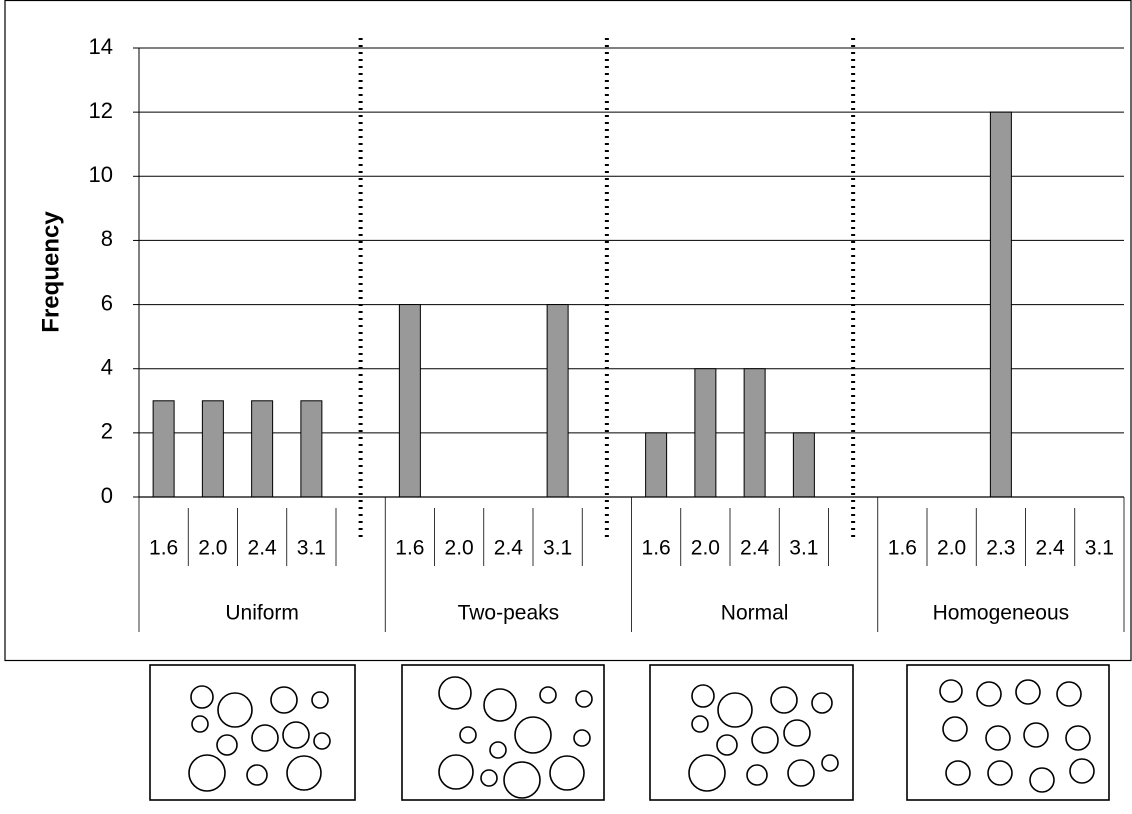  What do you see at coordinates (107, 302) in the screenshot?
I see `y-tick-label: 6` at bounding box center [107, 302].